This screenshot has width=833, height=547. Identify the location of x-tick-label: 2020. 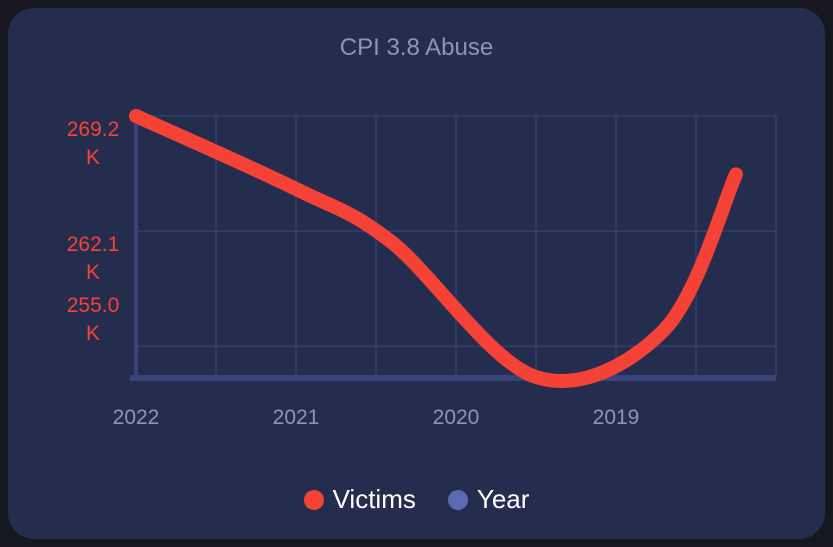
(456, 417).